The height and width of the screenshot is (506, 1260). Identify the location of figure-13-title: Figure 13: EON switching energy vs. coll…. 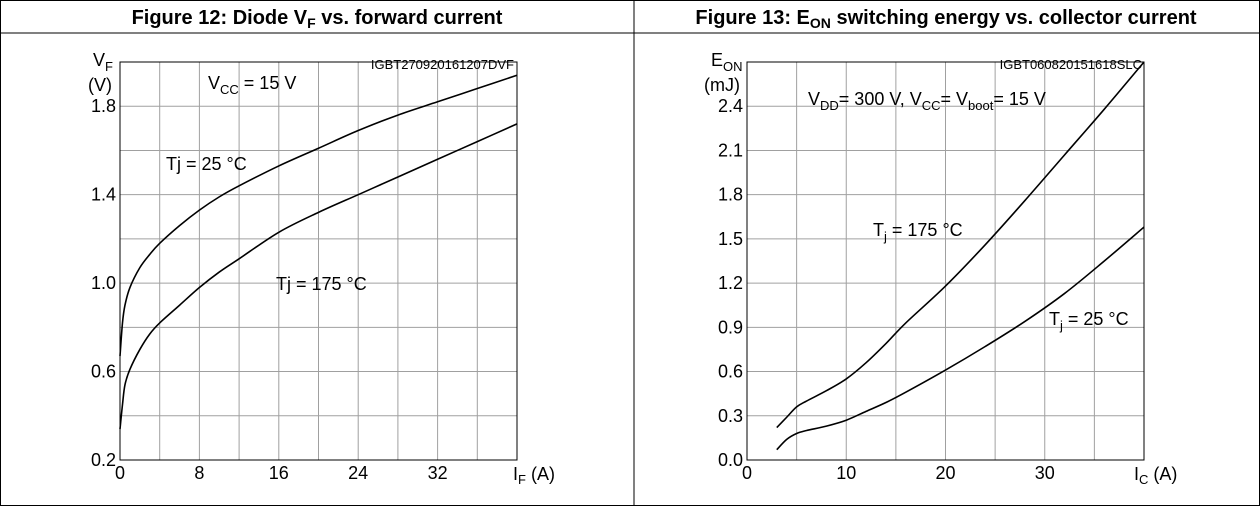
(945, 19).